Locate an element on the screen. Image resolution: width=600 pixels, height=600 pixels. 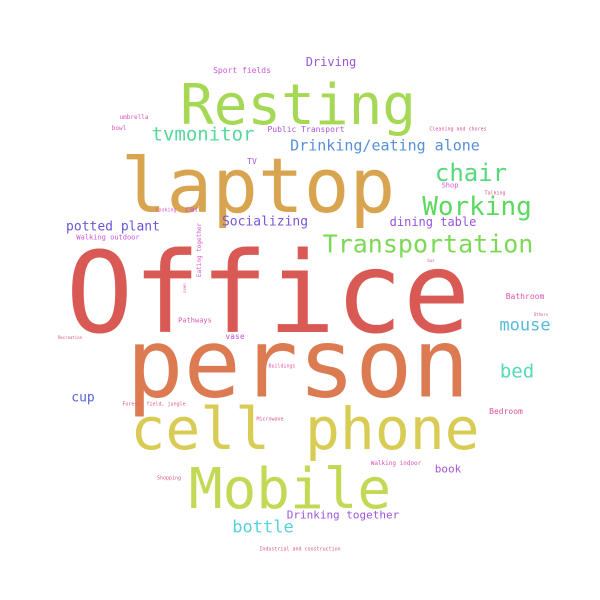
word-bottle: bottle is located at coordinates (263, 527).